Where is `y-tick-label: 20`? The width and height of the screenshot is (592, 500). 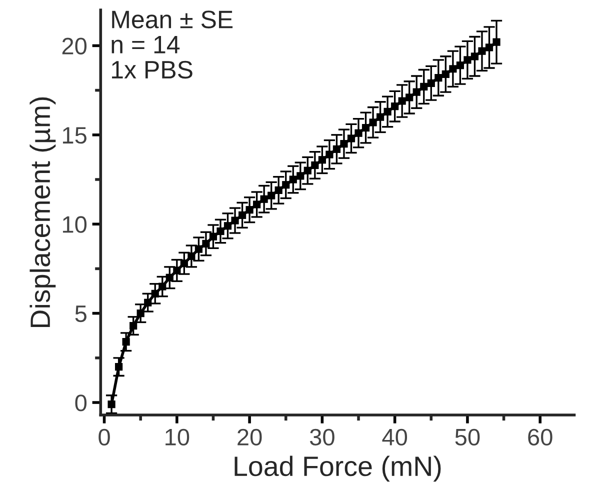 y-tick-label: 20 is located at coordinates (74, 46).